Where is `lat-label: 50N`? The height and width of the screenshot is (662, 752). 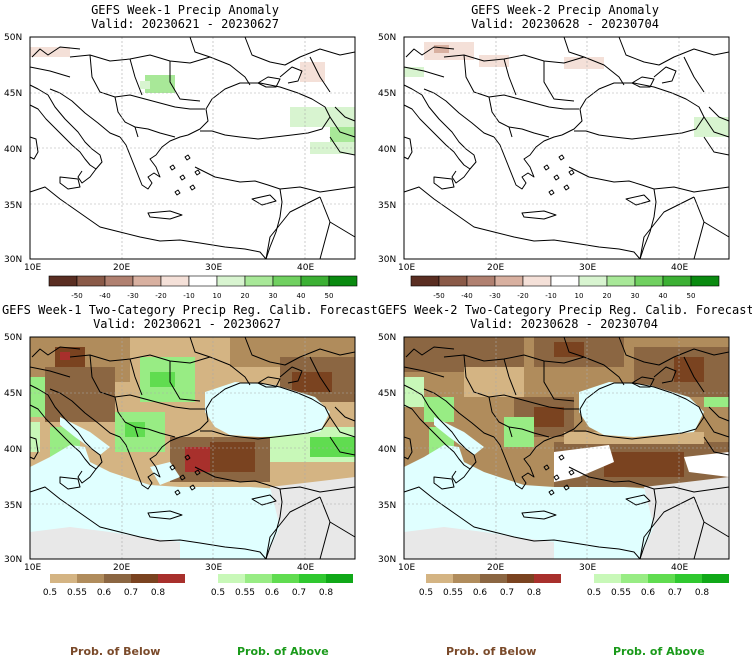
lat-label: 50N is located at coordinates (13, 338).